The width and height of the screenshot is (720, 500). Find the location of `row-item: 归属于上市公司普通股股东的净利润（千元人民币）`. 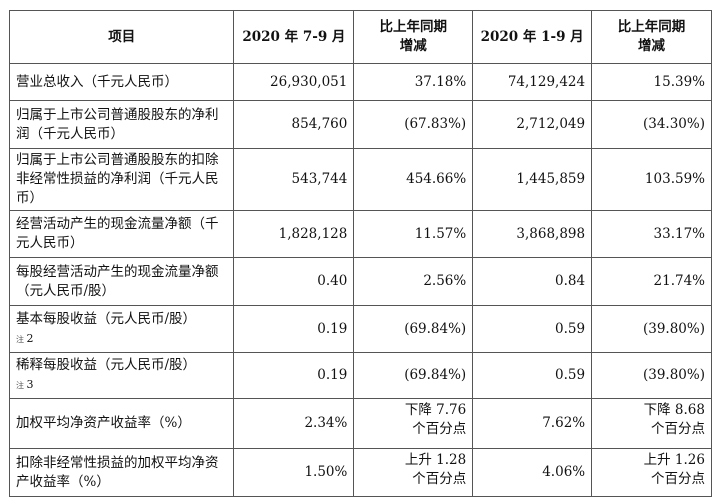

row-item: 归属于上市公司普通股股东的净利润（千元人民币） is located at coordinates (121, 124).